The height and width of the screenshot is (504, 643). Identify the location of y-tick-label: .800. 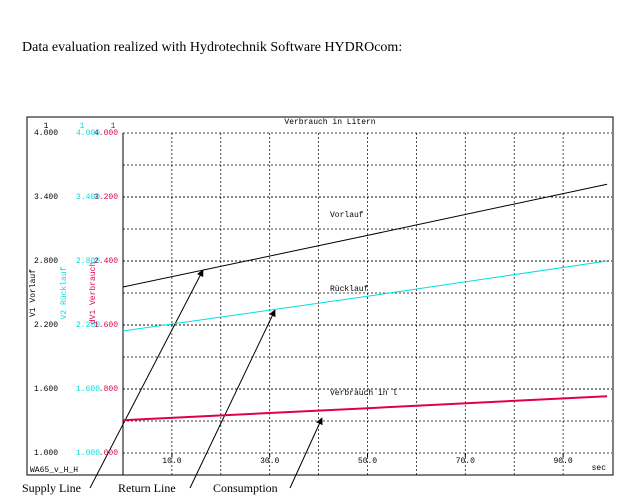
(108, 389).